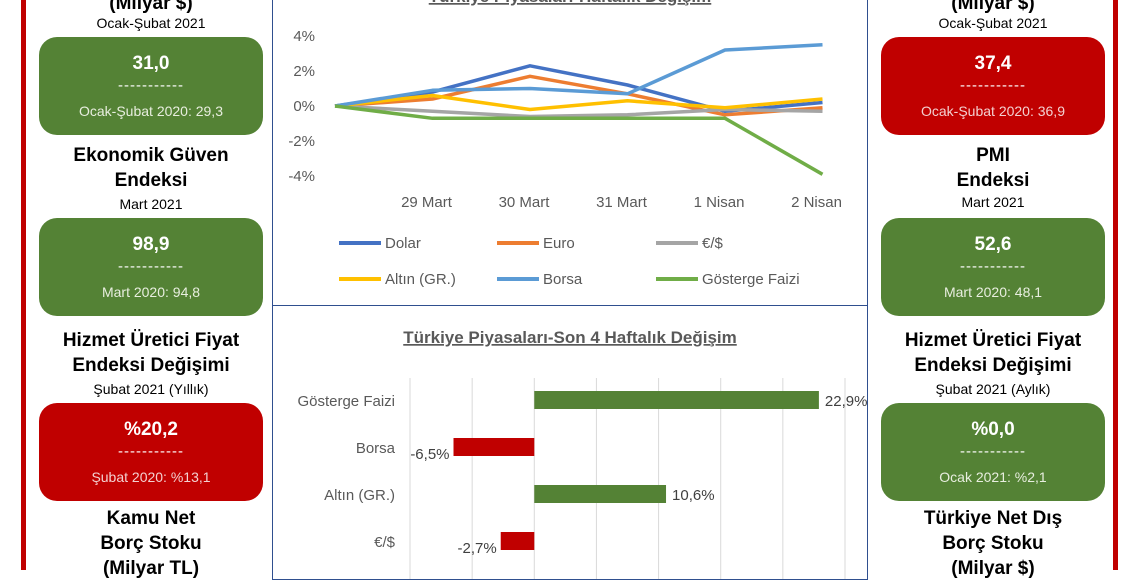 The image size is (1140, 581). What do you see at coordinates (559, 243) in the screenshot?
I see `legend-label: Euro` at bounding box center [559, 243].